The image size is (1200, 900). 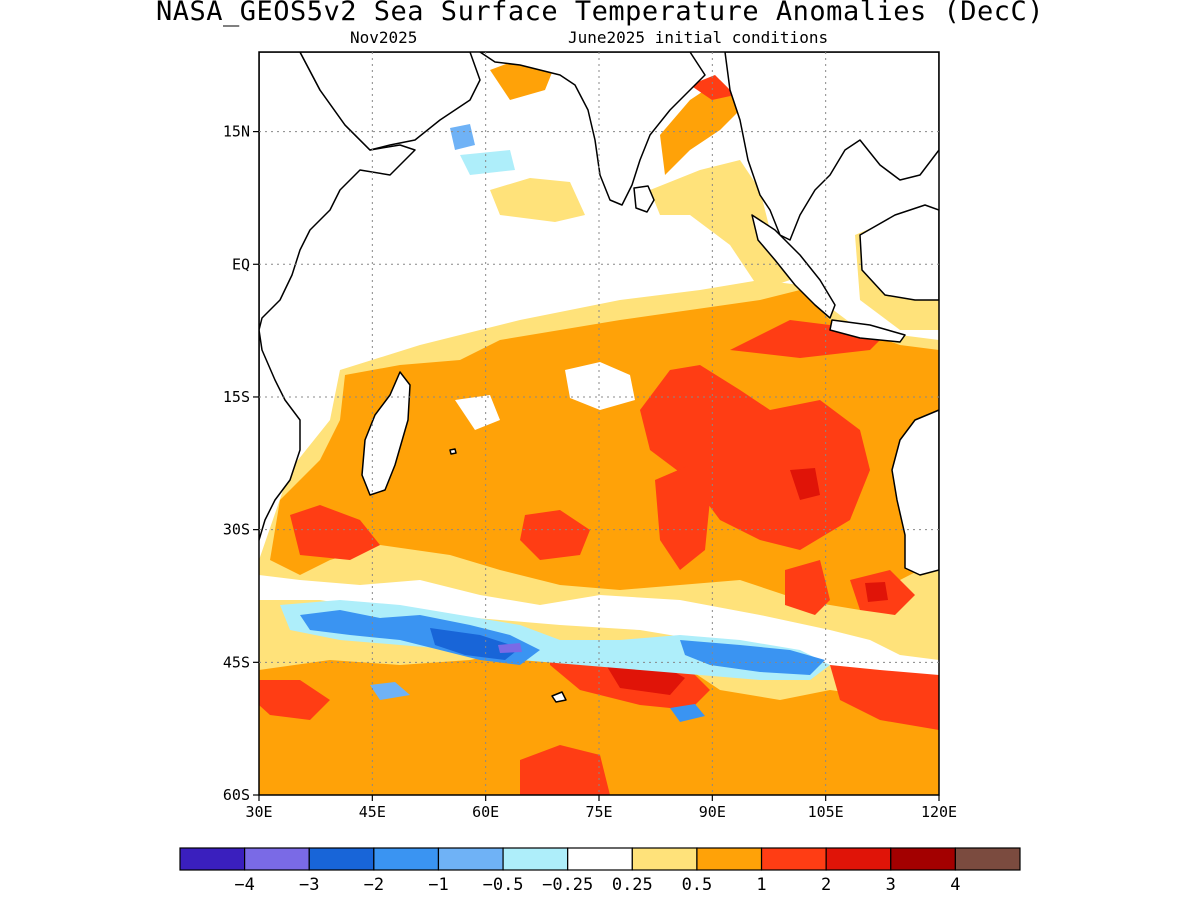 What do you see at coordinates (244, 885) in the screenshot?
I see `colorbar-label: −4` at bounding box center [244, 885].